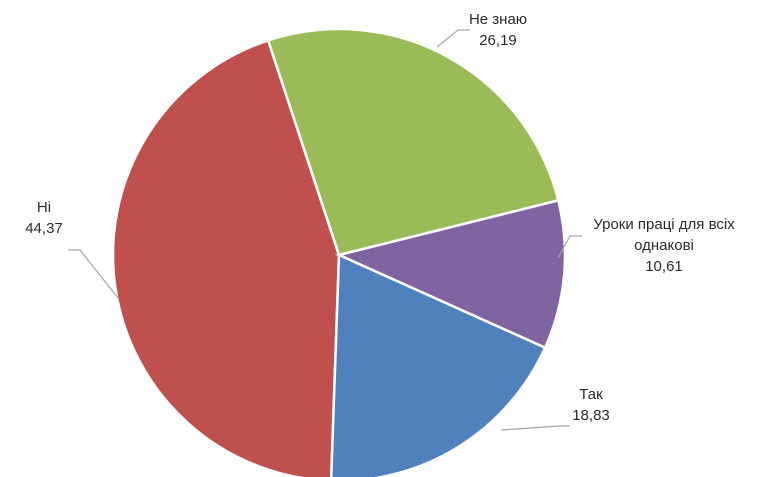 The width and height of the screenshot is (774, 477). Describe the element at coordinates (44, 207) in the screenshot. I see `data-label-category: Ні` at that location.